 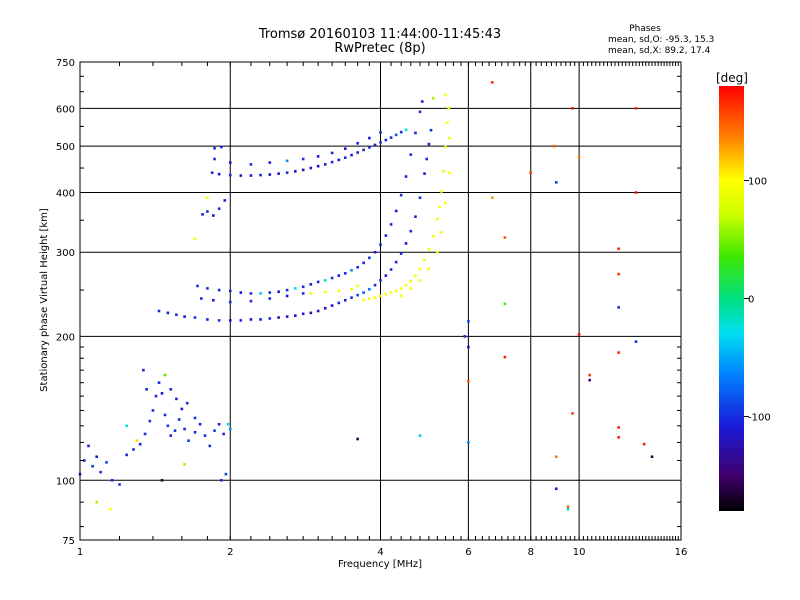 I want to click on stats-x-line: mean, sd,X: 89.2, 17.4, so click(x=659, y=51).